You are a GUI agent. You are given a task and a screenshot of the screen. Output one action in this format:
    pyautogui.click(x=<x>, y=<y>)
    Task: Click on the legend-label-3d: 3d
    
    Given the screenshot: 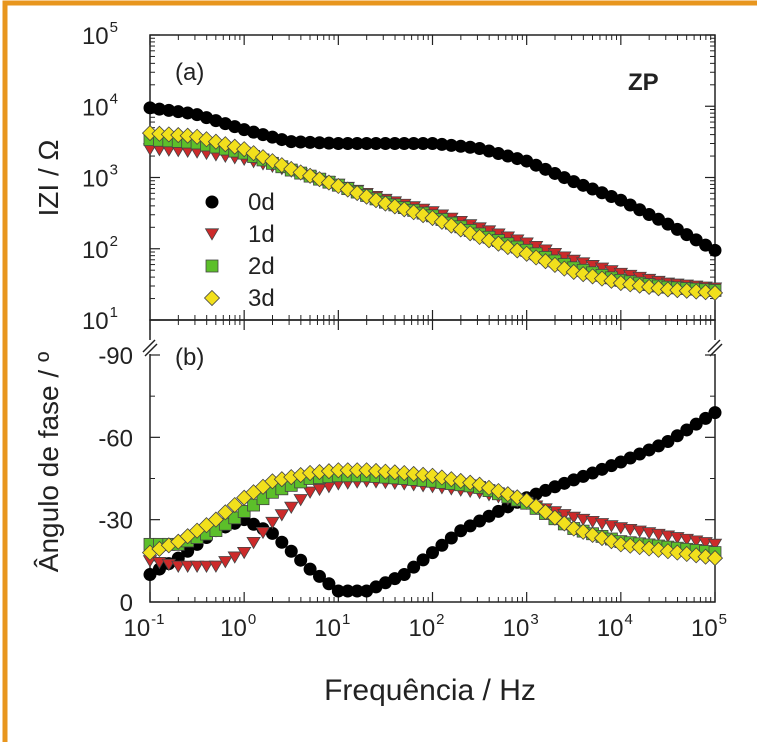 What is the action you would take?
    pyautogui.click(x=261, y=298)
    